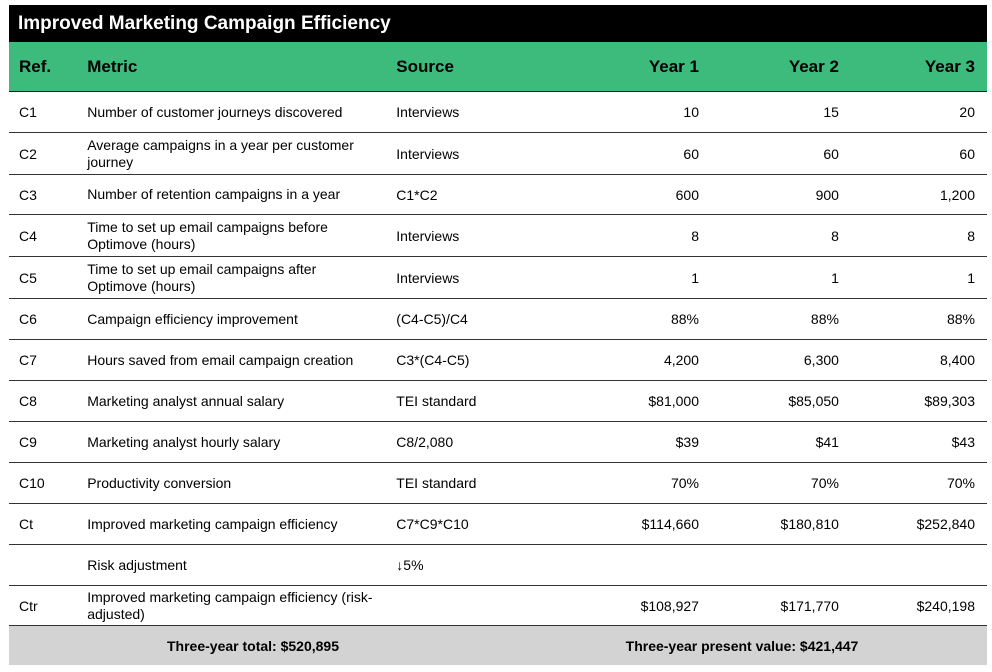 The image size is (992, 672). I want to click on cell-year2: 1, so click(835, 277).